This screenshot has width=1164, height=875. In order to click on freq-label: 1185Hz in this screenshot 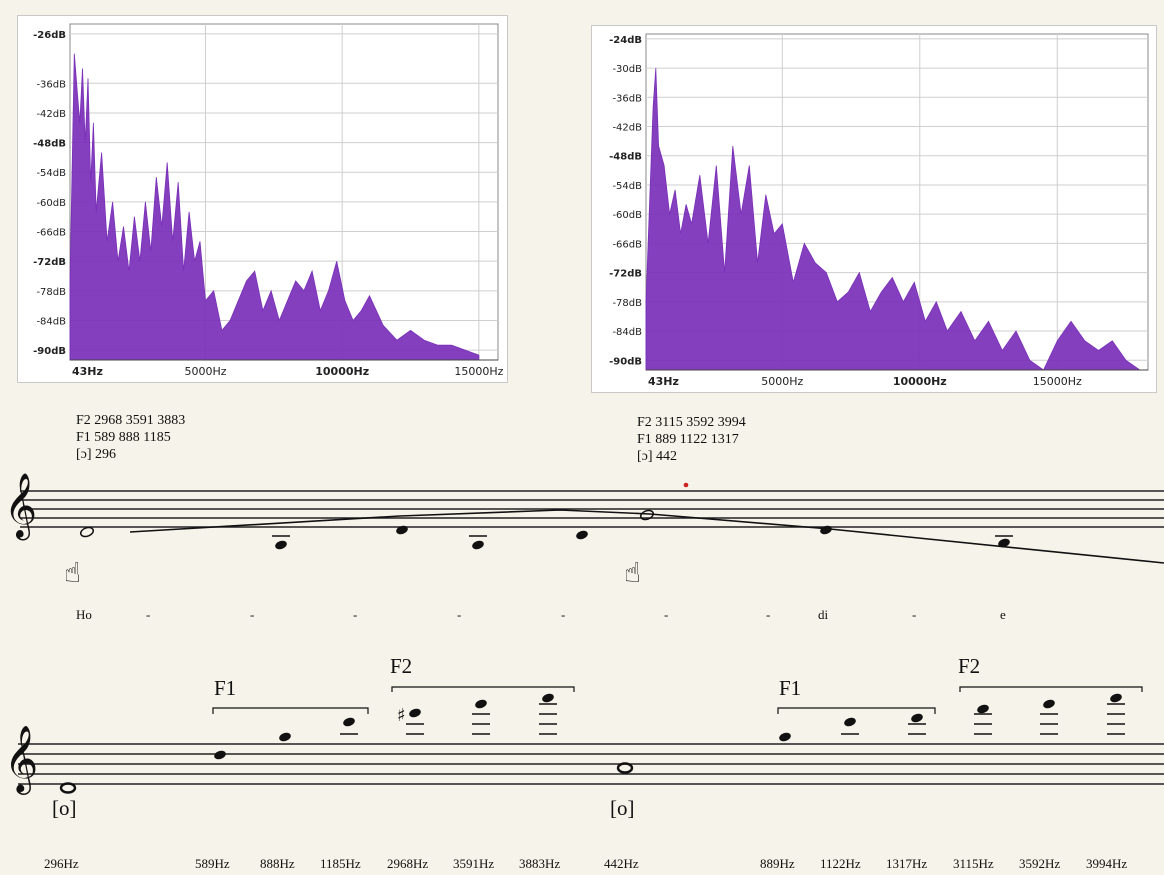, I will do `click(340, 863)`.